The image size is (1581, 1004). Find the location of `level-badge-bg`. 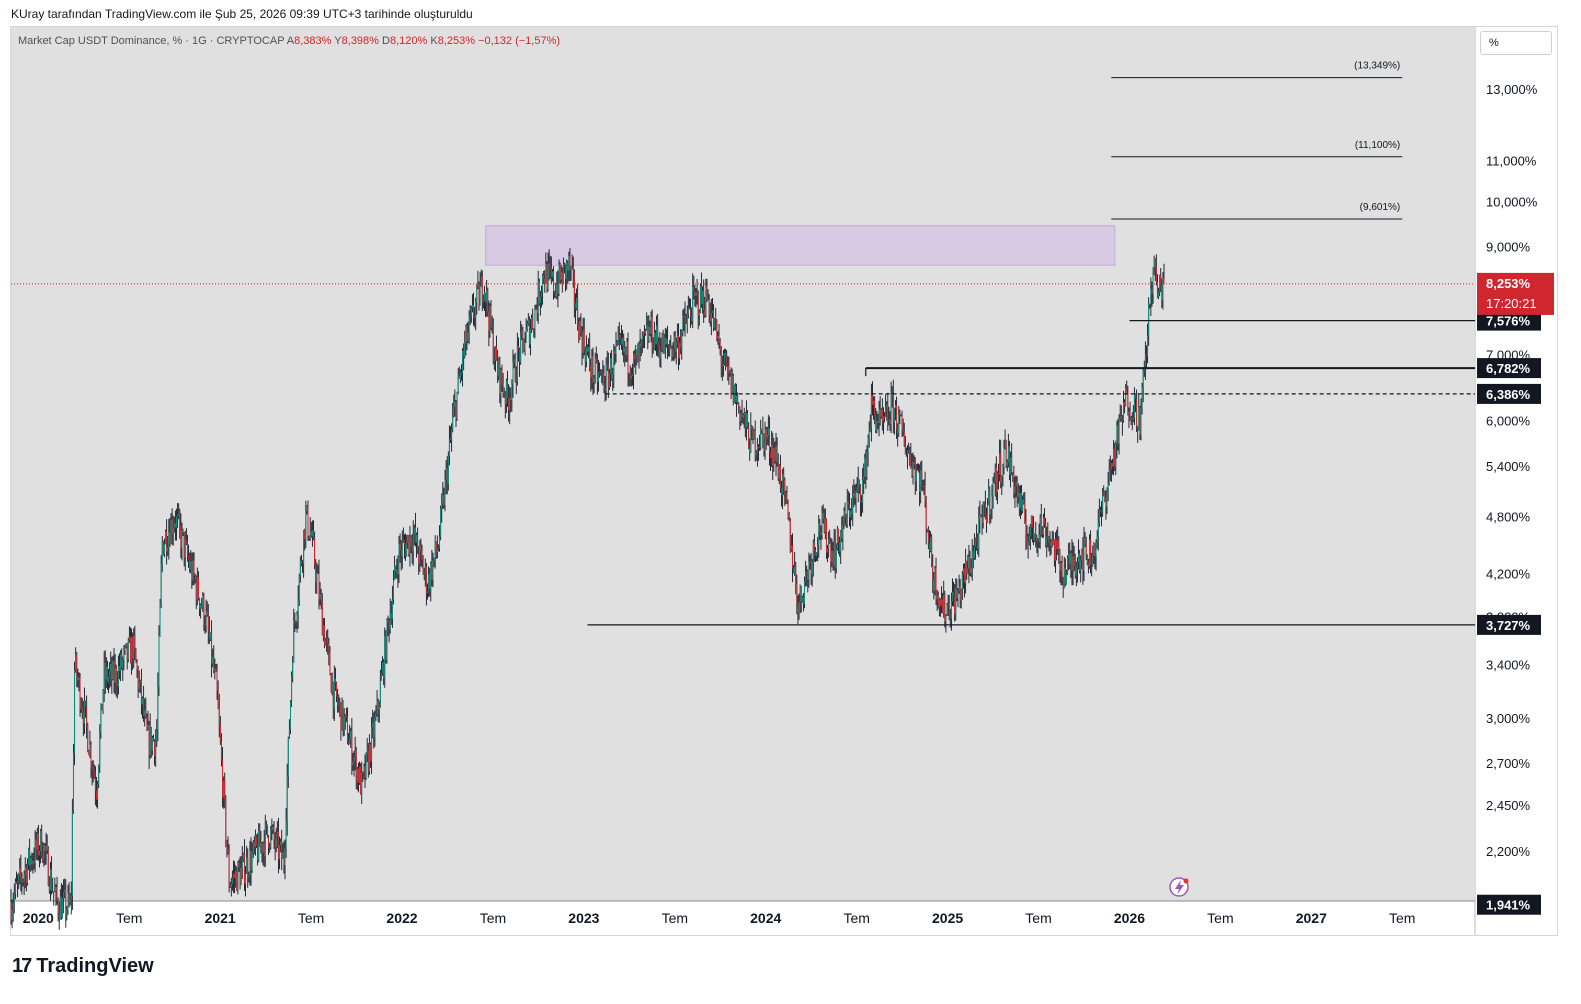

level-badge-bg is located at coordinates (1509, 368).